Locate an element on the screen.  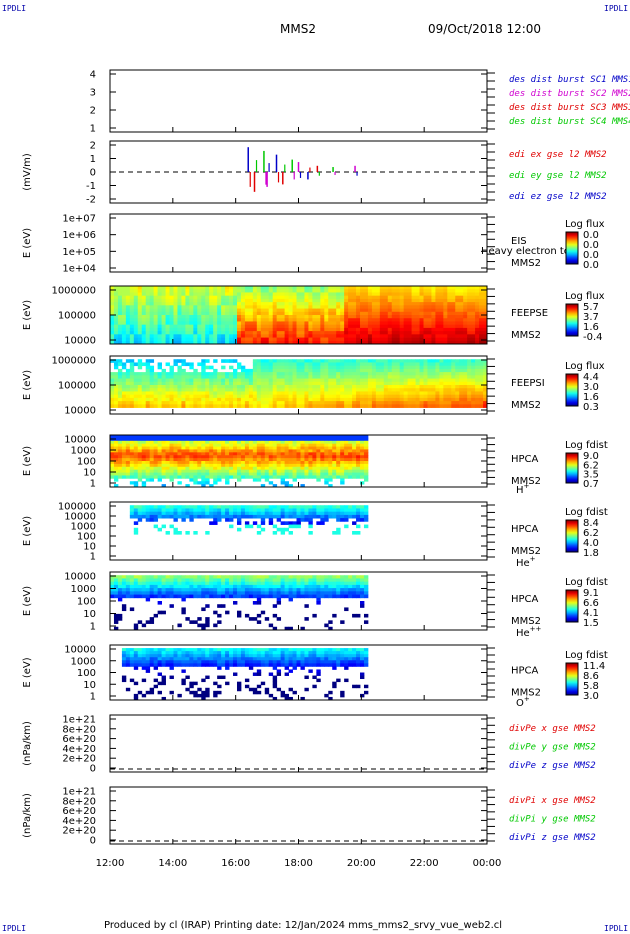
y-tick-label: 1000000 is located at coordinates (73, 361).